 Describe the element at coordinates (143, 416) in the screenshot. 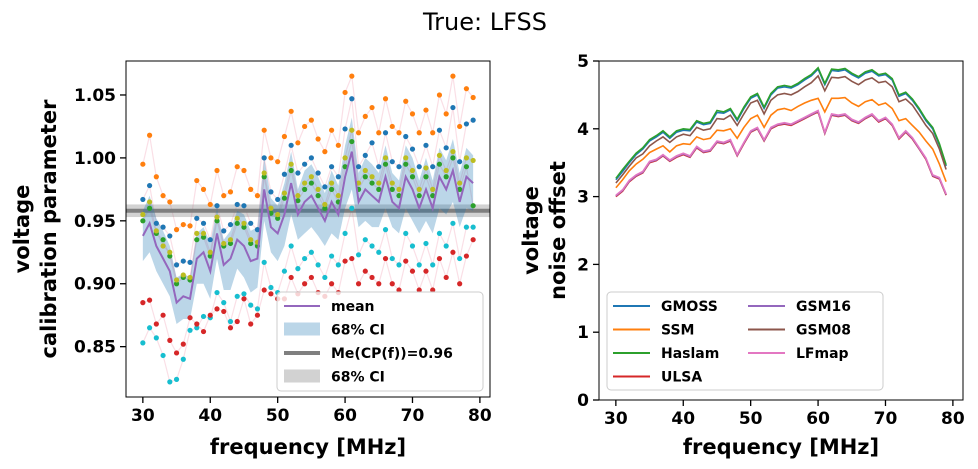

I see `x-tick-label: 30` at that location.